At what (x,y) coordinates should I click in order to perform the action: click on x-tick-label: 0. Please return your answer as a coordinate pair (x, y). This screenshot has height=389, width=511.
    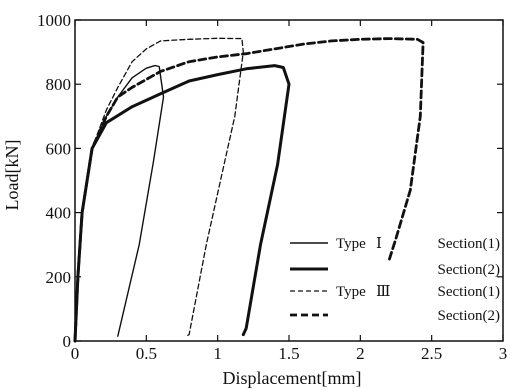
    Looking at the image, I should click on (75, 353).